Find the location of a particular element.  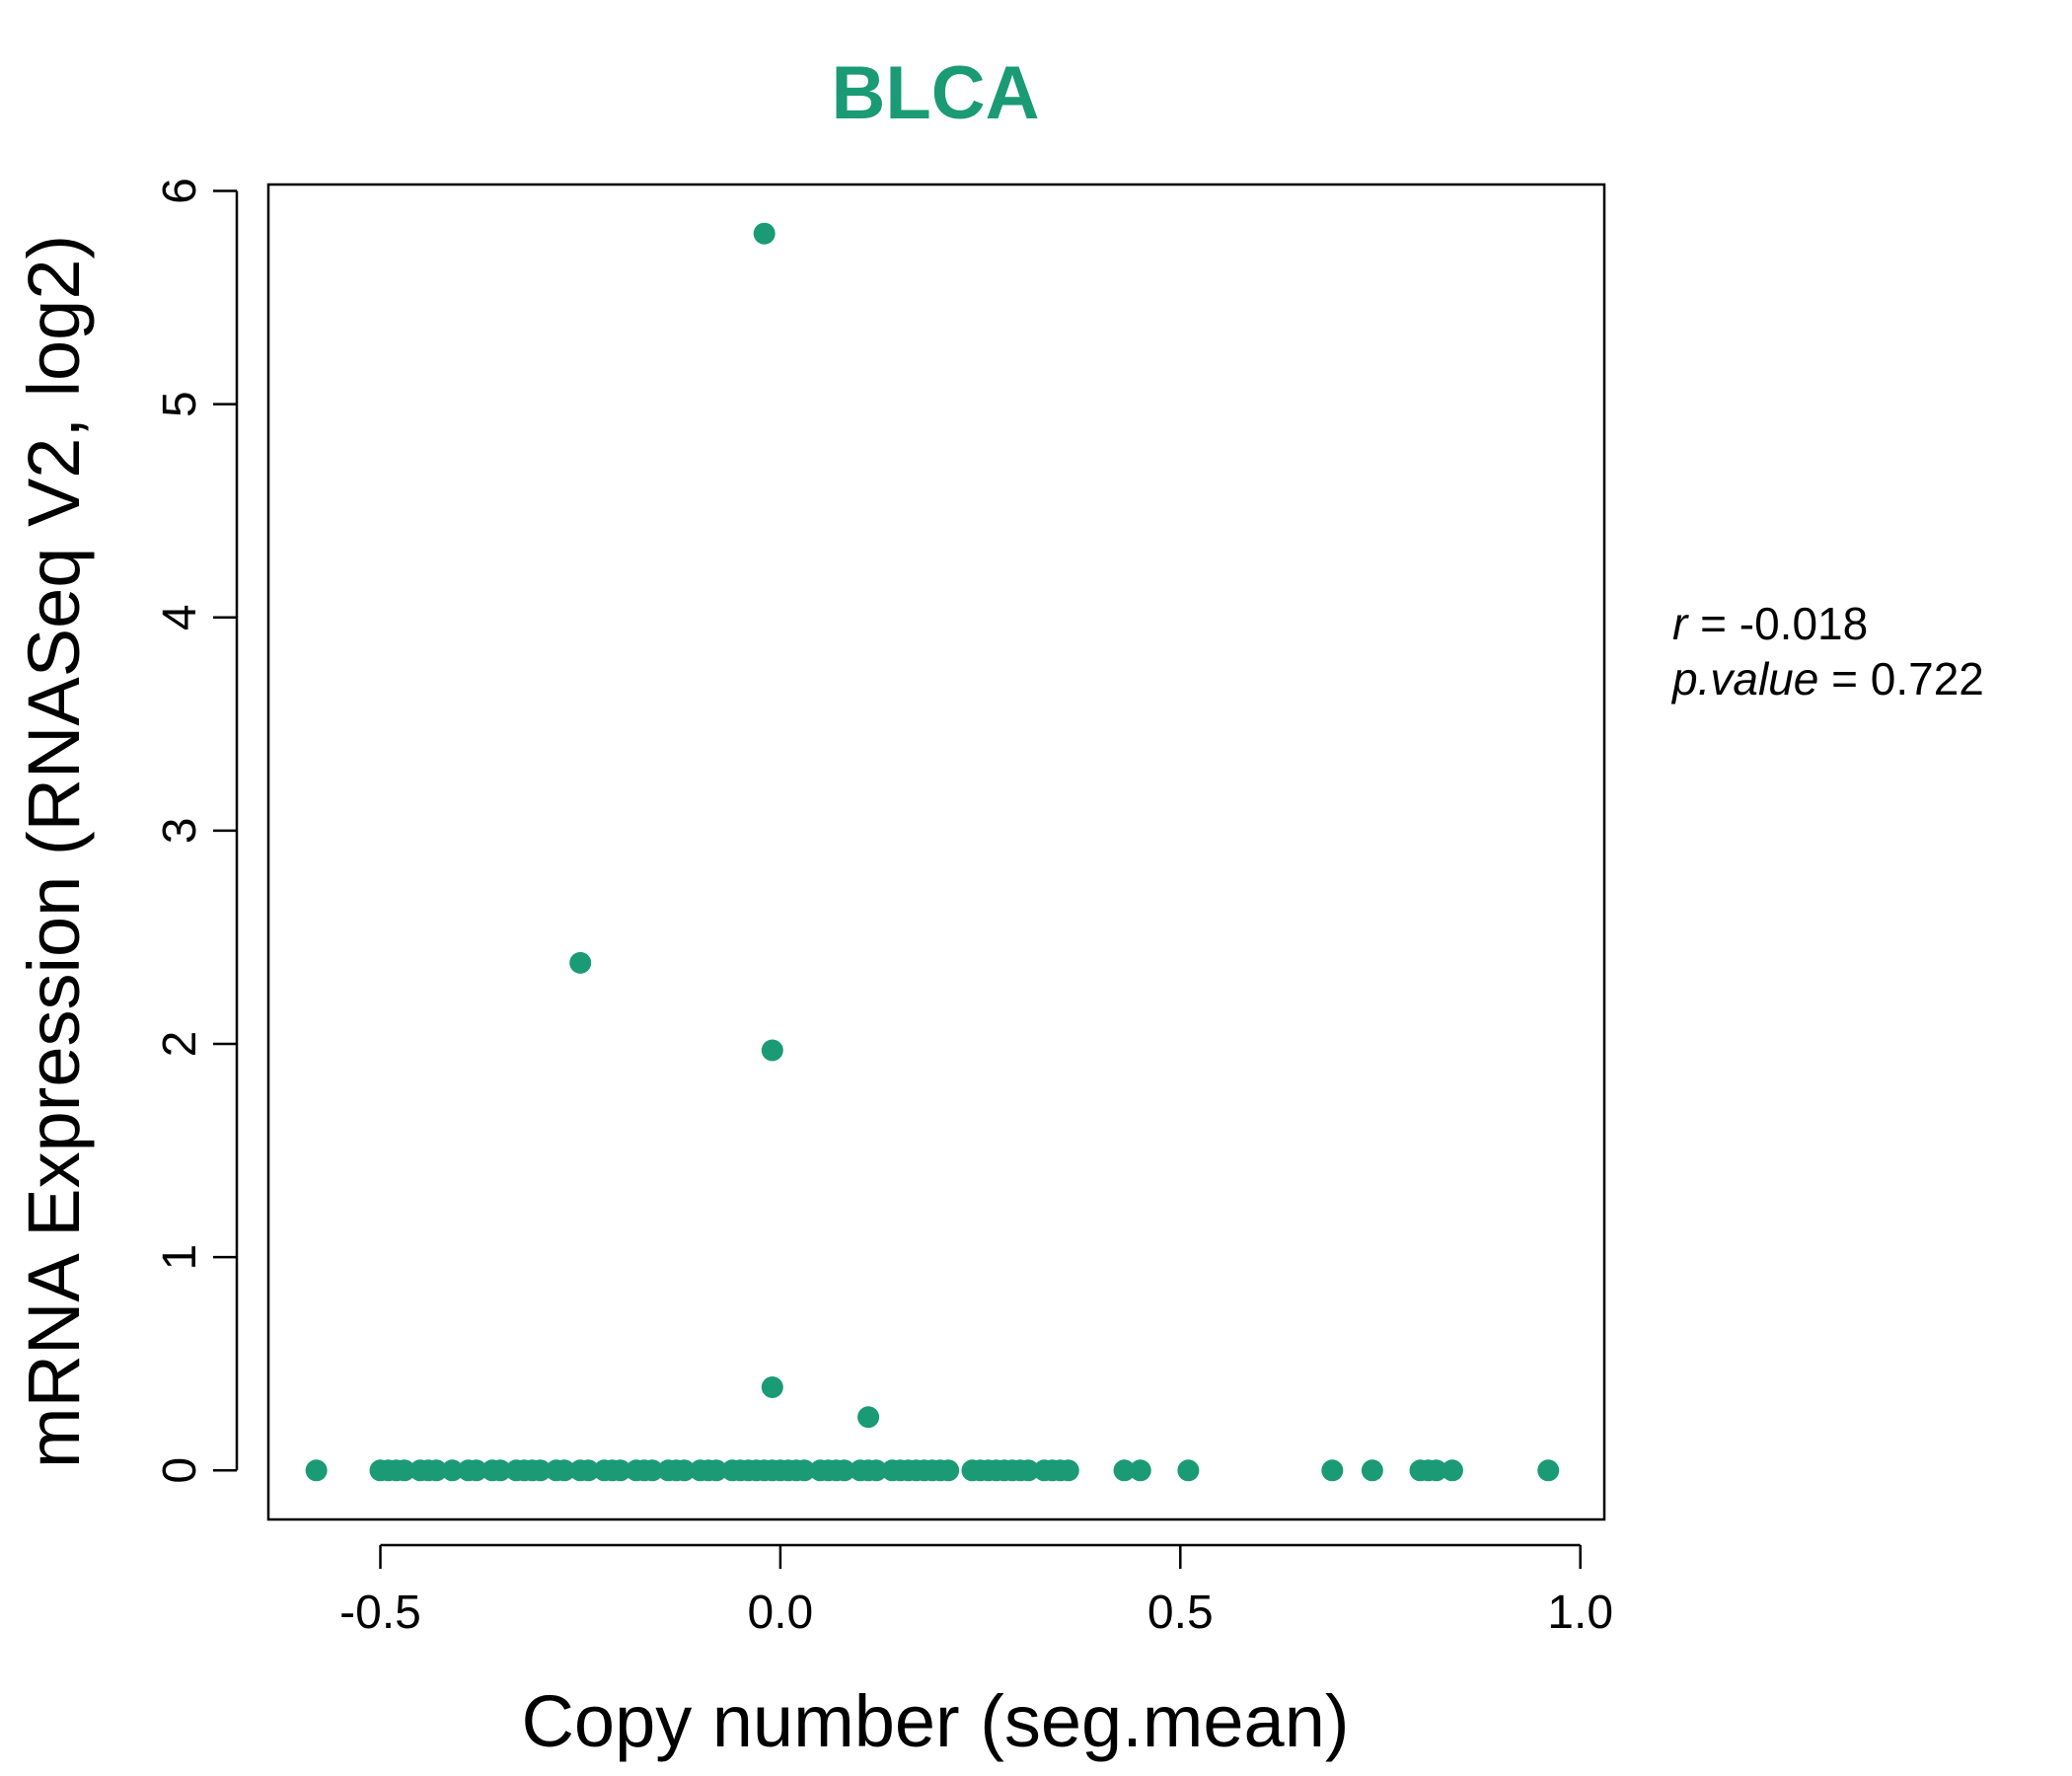

y-tick-label: 5 is located at coordinates (180, 404).